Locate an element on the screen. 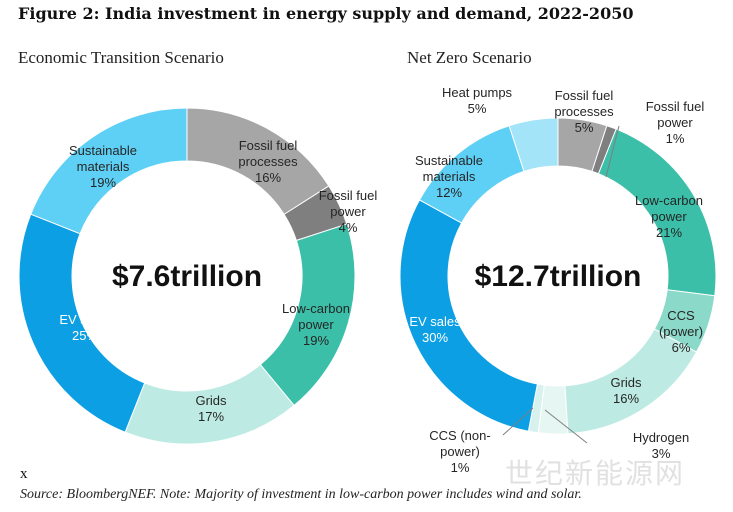  slice-label: Fossil fuel processes 16% is located at coordinates (268, 161).